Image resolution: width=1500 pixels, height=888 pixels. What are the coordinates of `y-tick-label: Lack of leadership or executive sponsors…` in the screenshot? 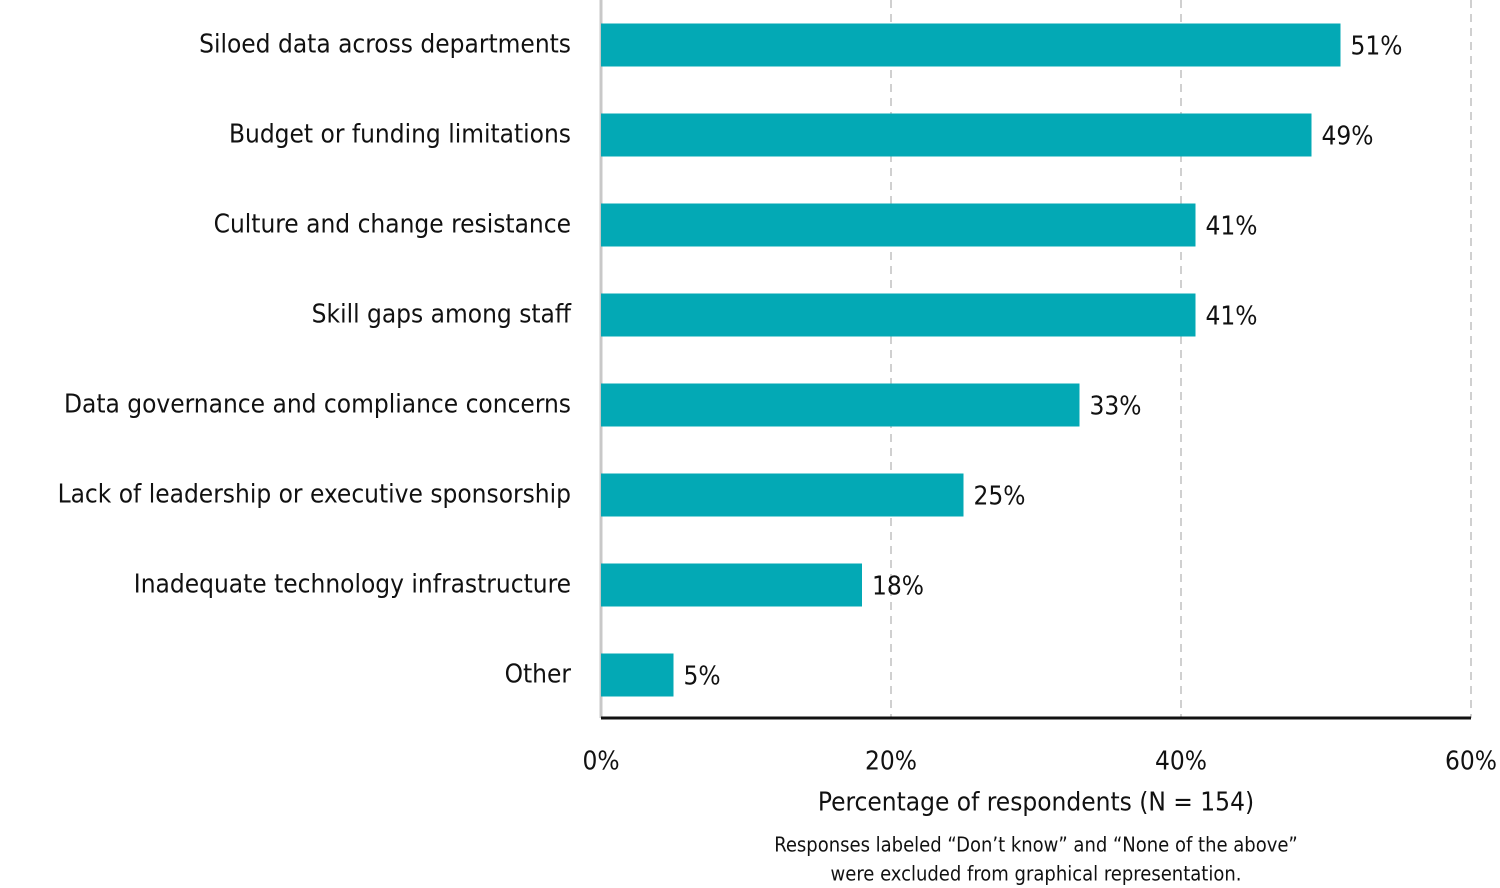 It's located at (314, 495).